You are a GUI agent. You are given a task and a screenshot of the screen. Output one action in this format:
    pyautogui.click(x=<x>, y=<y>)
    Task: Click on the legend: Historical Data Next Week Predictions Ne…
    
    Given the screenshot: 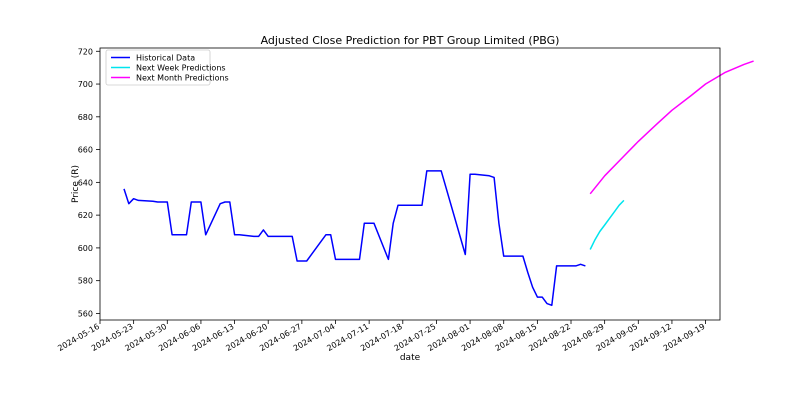 What is the action you would take?
    pyautogui.click(x=167, y=67)
    